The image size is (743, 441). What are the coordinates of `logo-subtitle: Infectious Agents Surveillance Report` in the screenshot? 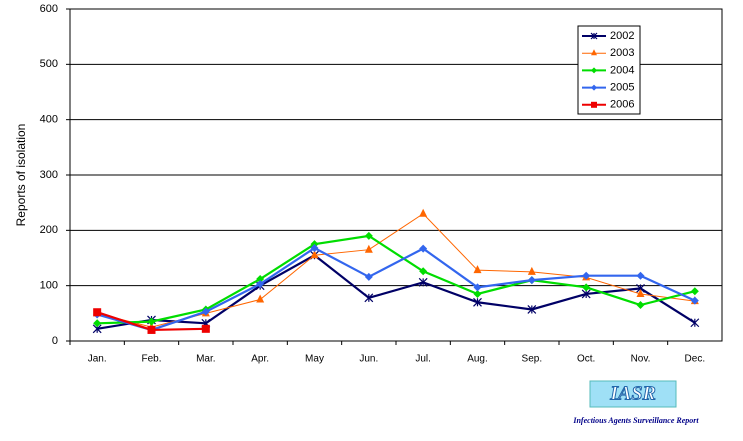 It's located at (635, 420).